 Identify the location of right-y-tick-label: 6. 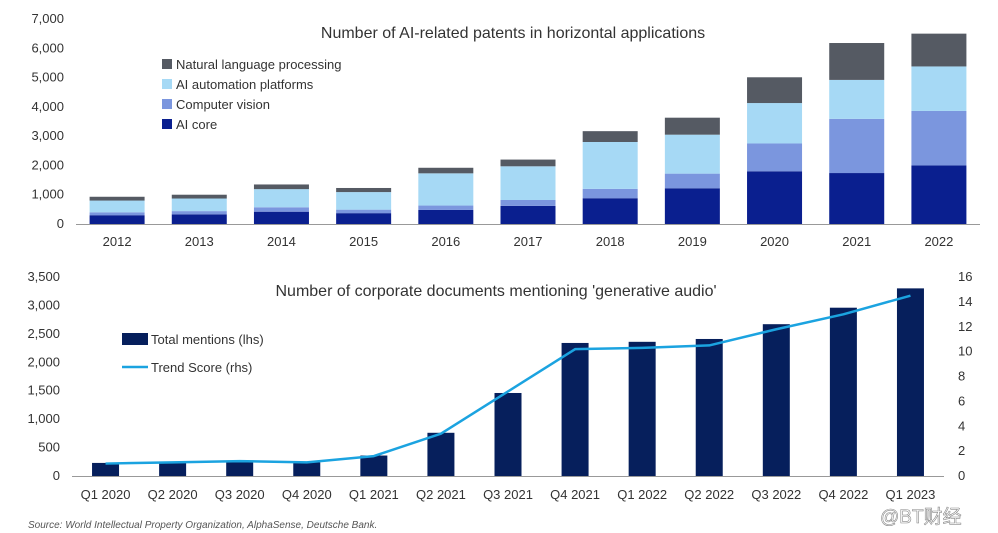
(961, 400).